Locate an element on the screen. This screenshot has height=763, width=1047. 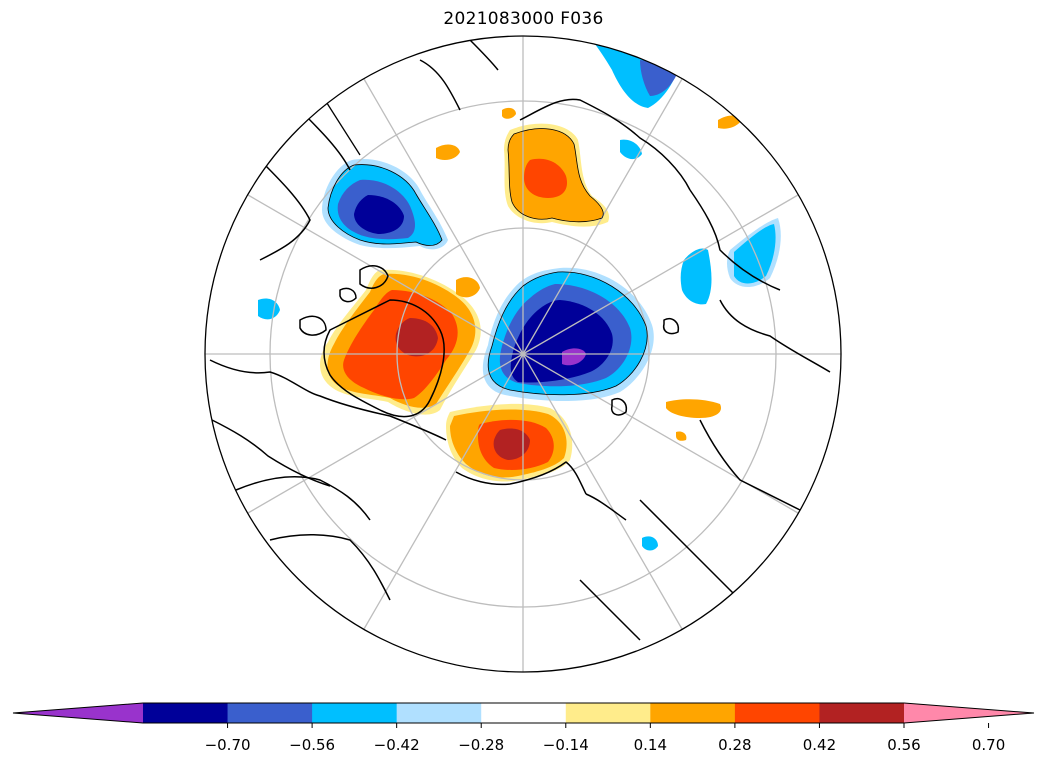
colorbar-extend-min is located at coordinates (78, 713).